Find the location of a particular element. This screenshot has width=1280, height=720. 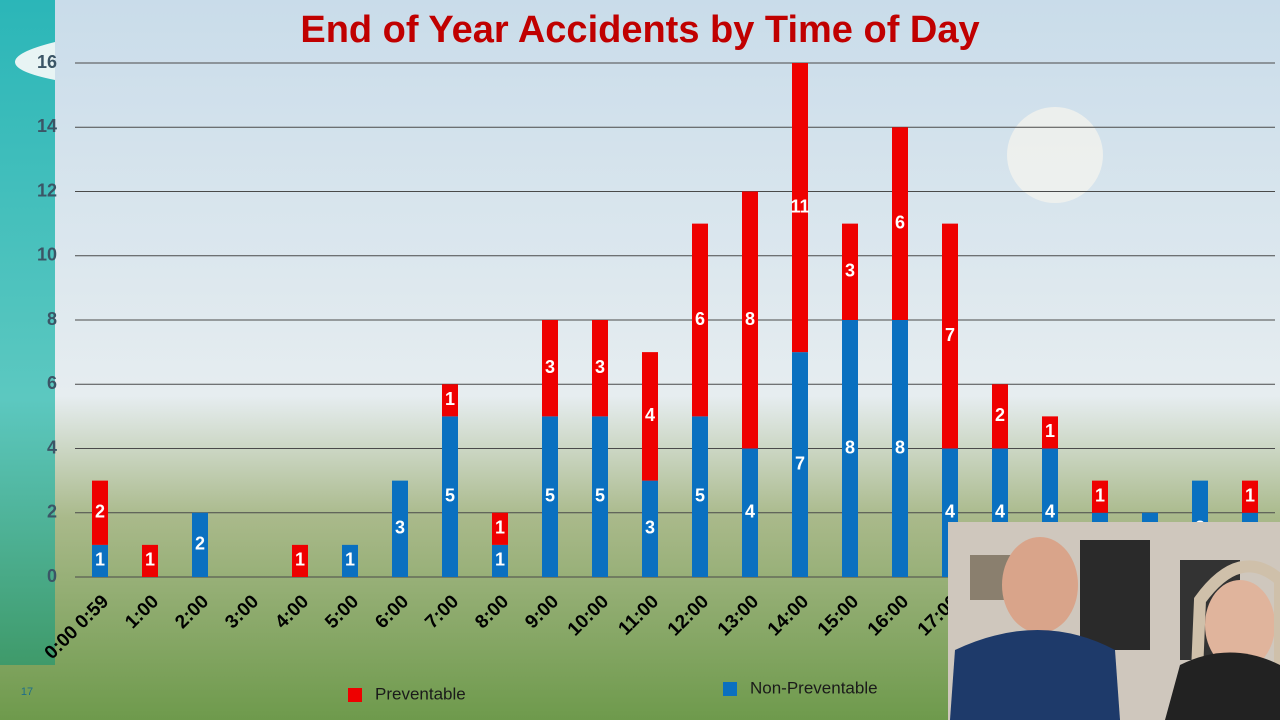

webcam is located at coordinates (1114, 621).